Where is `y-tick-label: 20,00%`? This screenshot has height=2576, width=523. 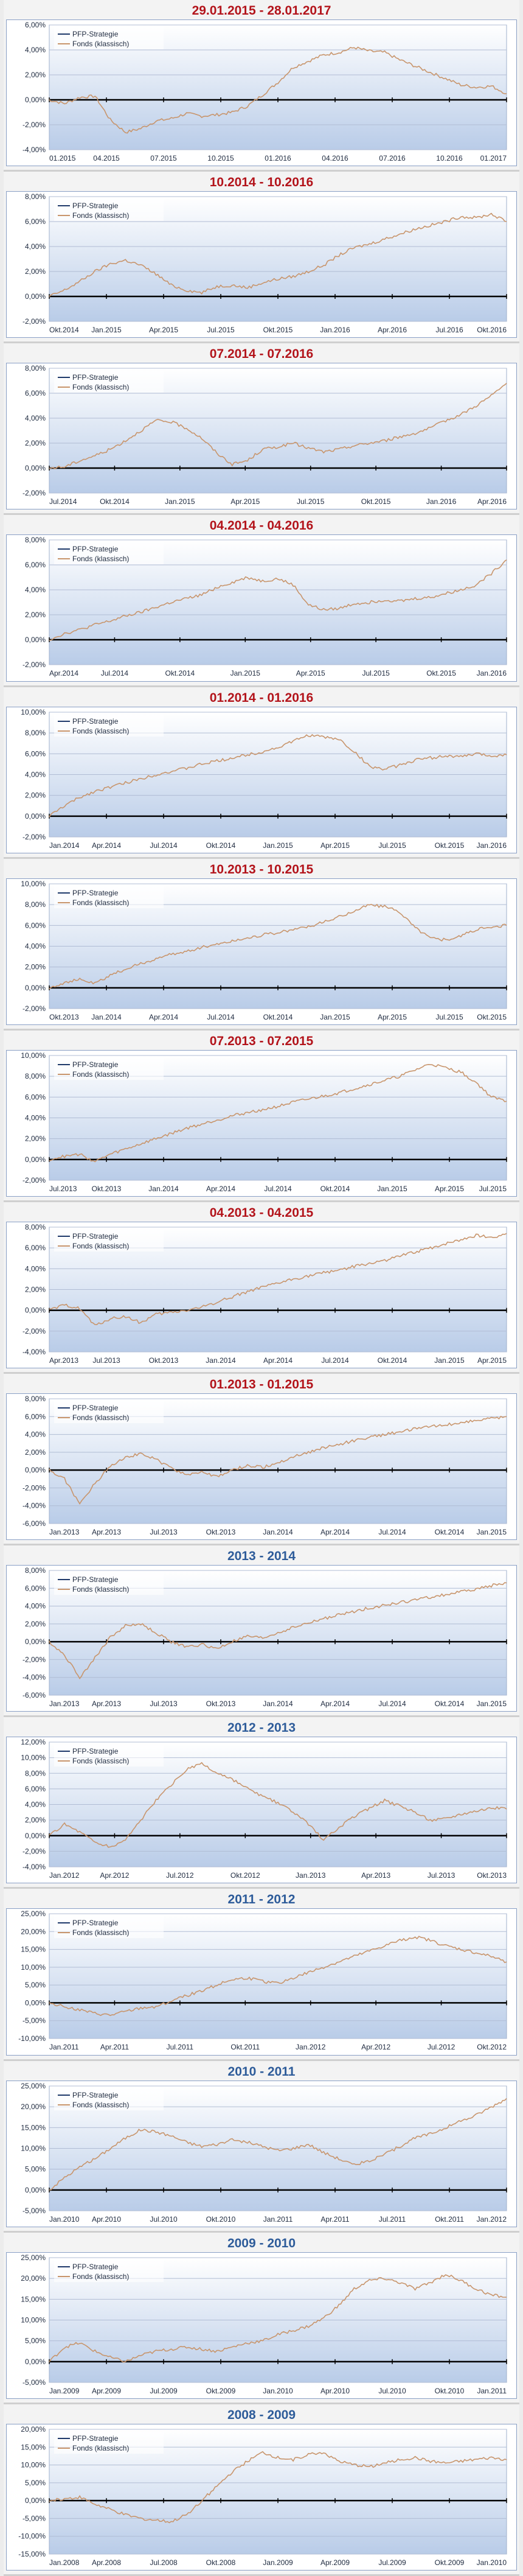
y-tick-label: 20,00% is located at coordinates (34, 2429).